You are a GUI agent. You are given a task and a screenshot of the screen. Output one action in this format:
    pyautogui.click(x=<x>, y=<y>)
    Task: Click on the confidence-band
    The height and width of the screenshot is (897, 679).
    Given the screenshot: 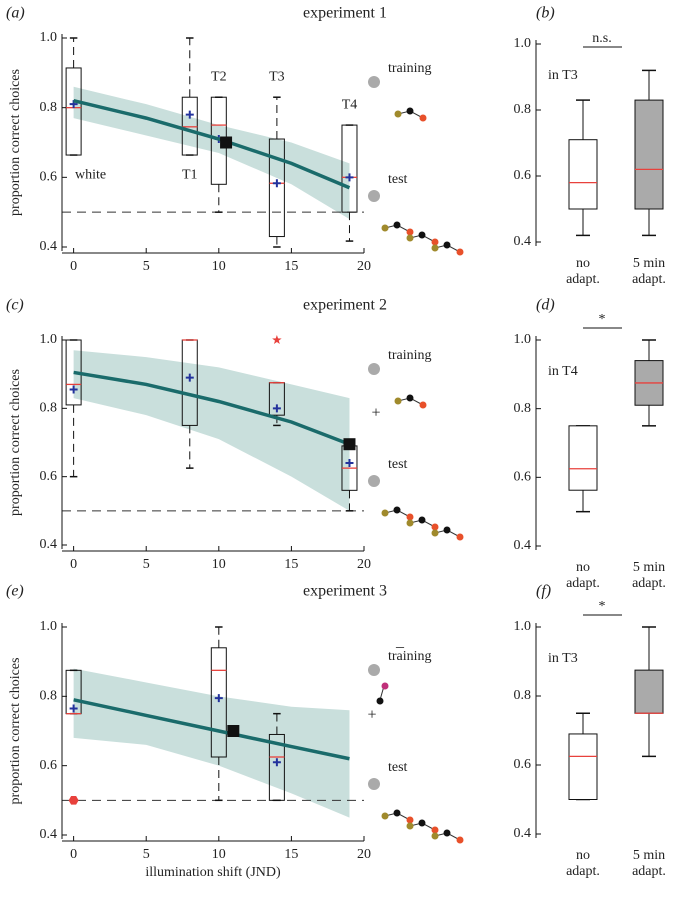 What is the action you would take?
    pyautogui.click(x=211, y=430)
    